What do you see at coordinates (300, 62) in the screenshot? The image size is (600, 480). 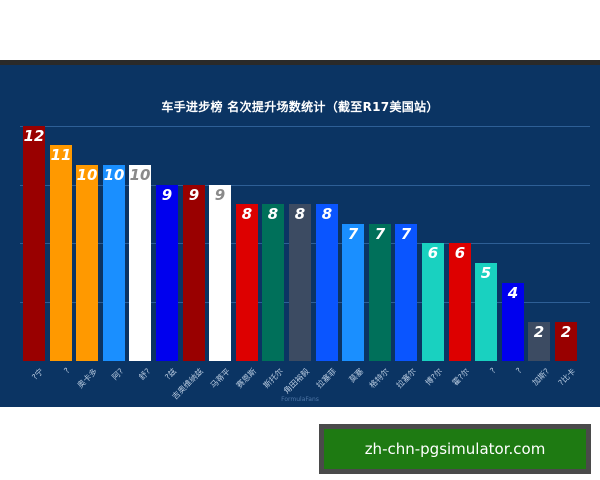 I see `top-dark-band` at bounding box center [300, 62].